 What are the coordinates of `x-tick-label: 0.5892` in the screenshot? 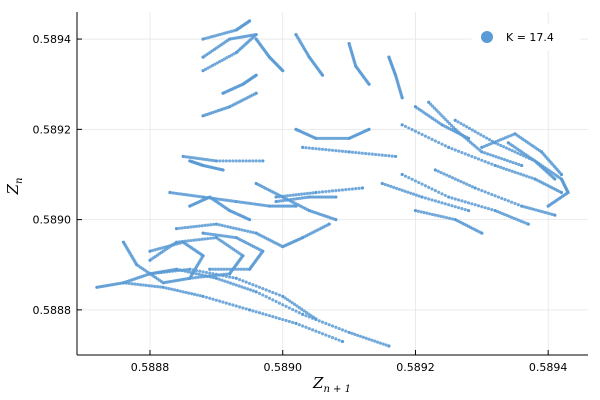 It's located at (415, 367).